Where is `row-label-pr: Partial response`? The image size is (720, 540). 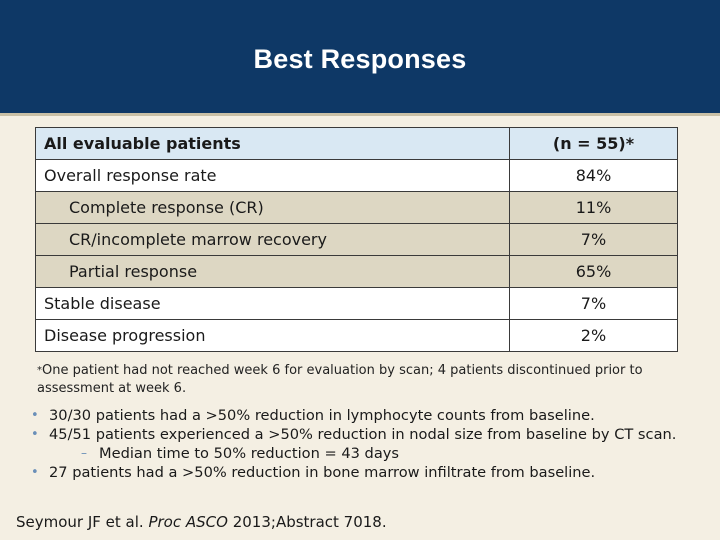 row-label-pr: Partial response is located at coordinates (272, 271).